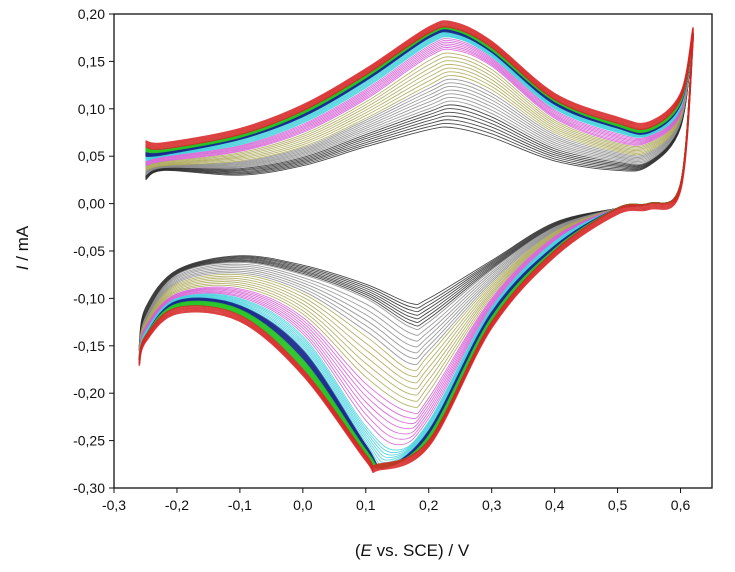  What do you see at coordinates (429, 505) in the screenshot?
I see `x-tick-label: 0,2` at bounding box center [429, 505].